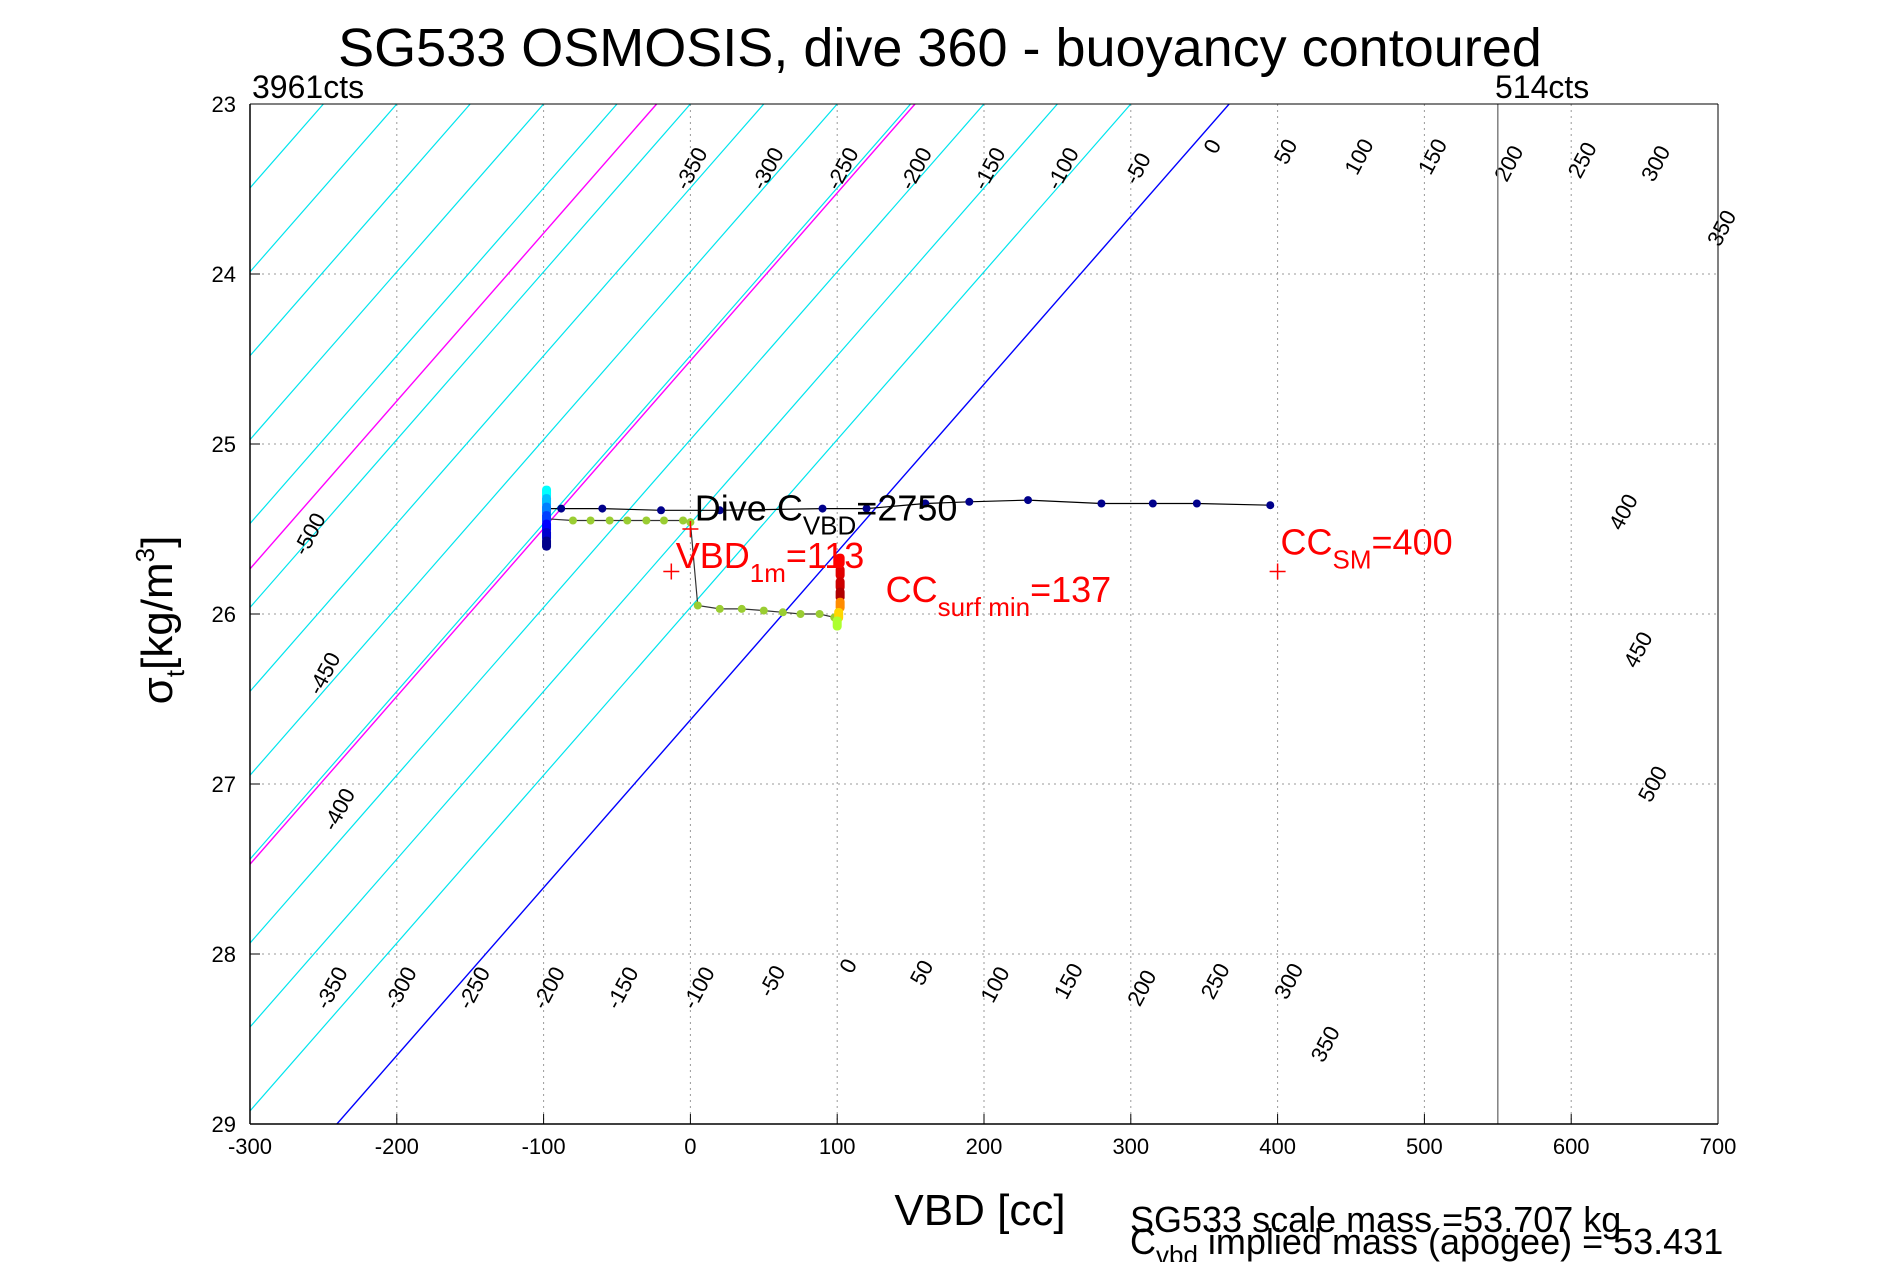 This screenshot has width=1891, height=1262. What do you see at coordinates (224, 274) in the screenshot?
I see `y-tick-label: 24` at bounding box center [224, 274].